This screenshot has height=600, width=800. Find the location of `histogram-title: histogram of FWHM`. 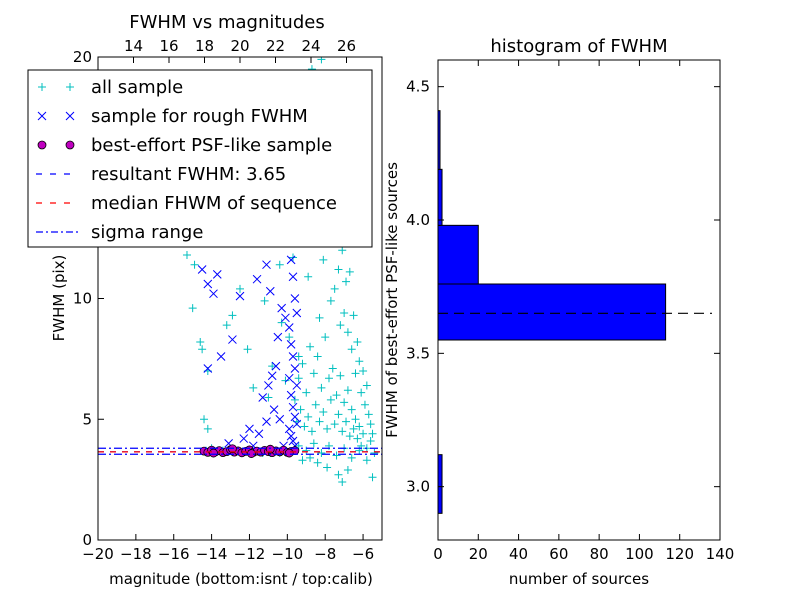

histogram-title: histogram of FWHM is located at coordinates (578, 46).